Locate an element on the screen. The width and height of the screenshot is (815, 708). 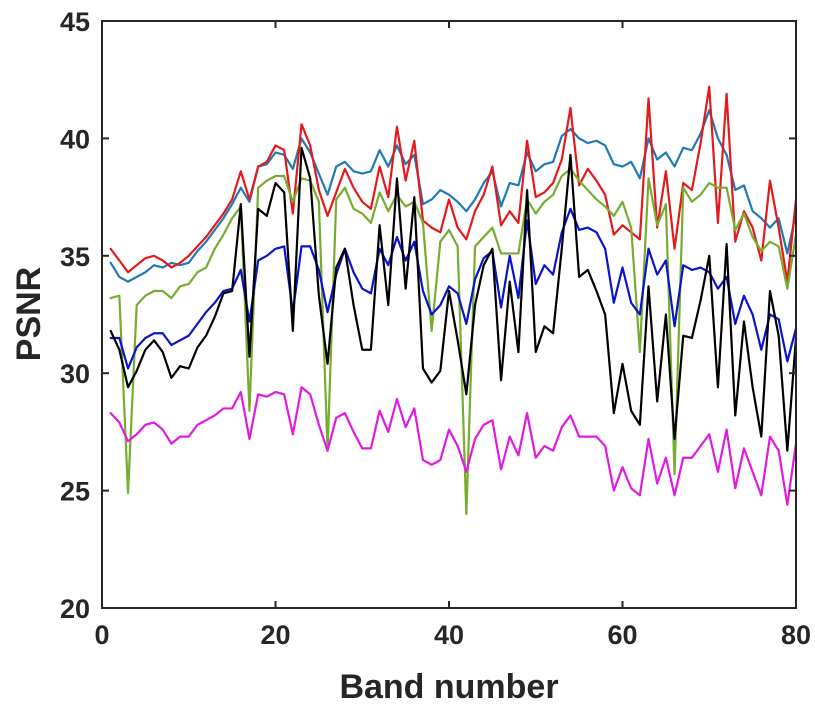
x-tick-label-40: 40 is located at coordinates (449, 635).